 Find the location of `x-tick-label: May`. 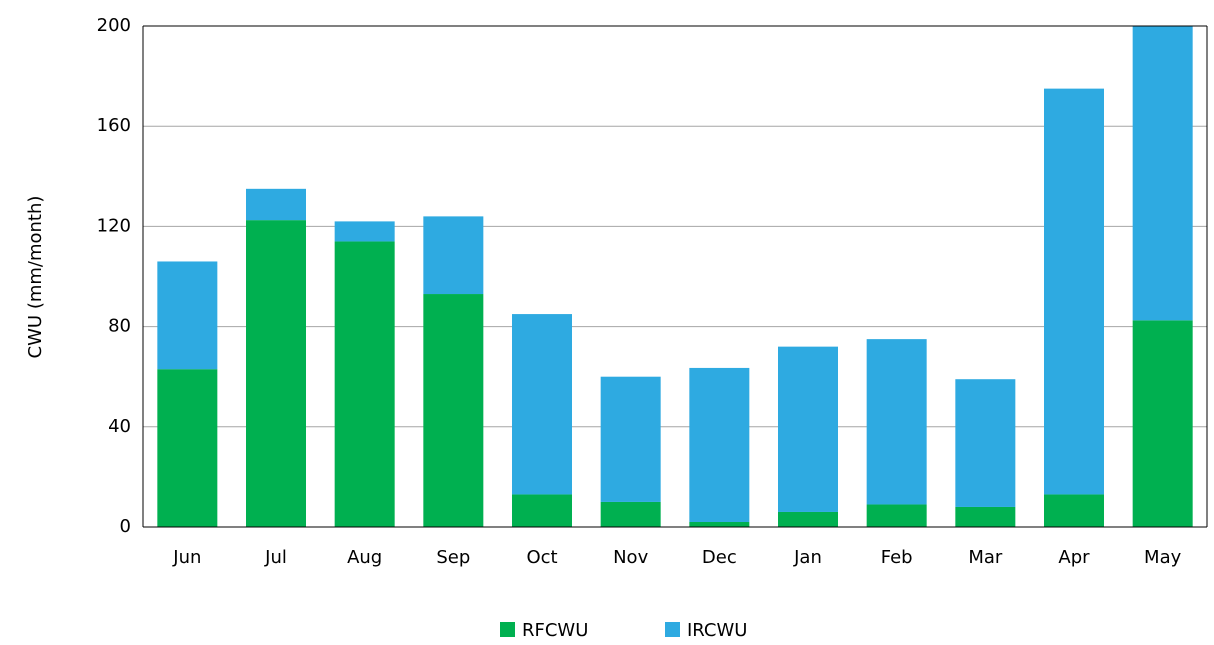

x-tick-label: May is located at coordinates (1163, 557).